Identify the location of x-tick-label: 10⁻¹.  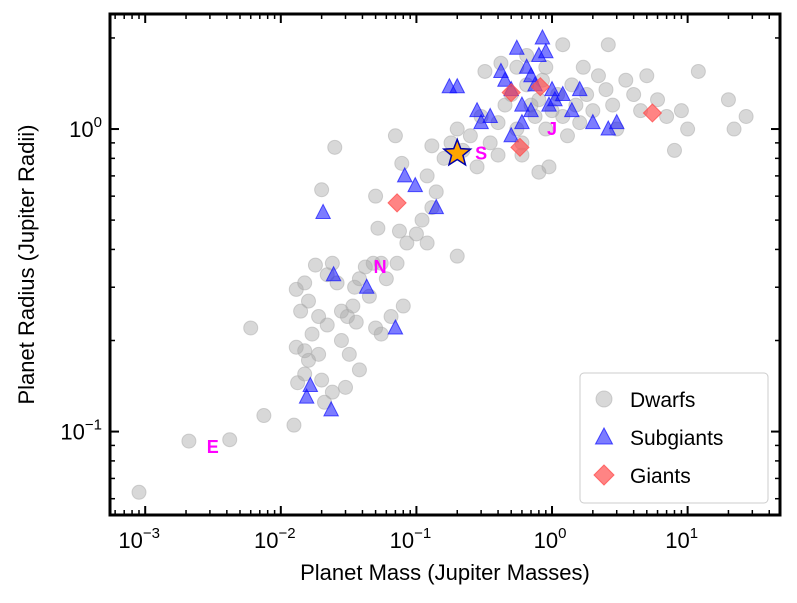
(411, 539).